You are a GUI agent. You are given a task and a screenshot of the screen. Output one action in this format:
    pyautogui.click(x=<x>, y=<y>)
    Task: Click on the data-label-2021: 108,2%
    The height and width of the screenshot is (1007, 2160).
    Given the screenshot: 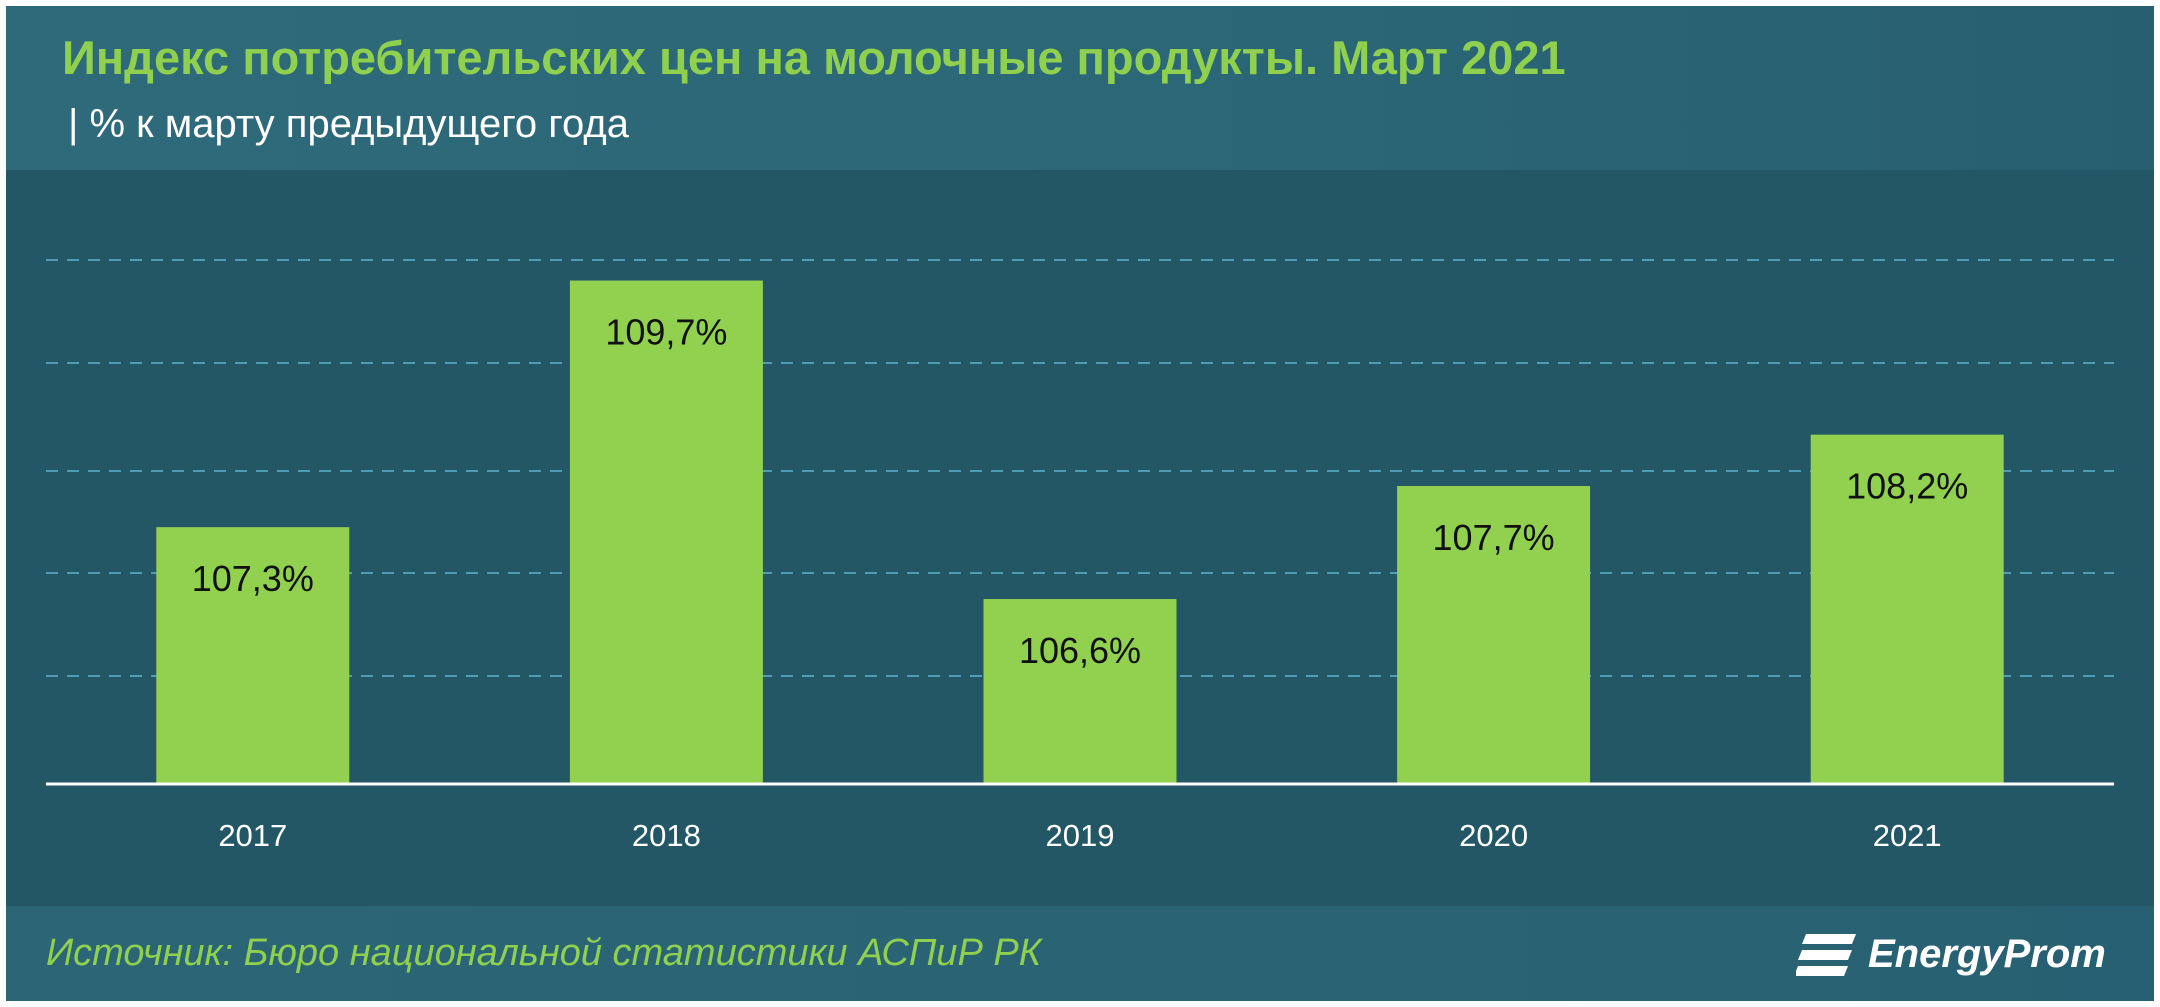 What is the action you would take?
    pyautogui.click(x=1907, y=486)
    